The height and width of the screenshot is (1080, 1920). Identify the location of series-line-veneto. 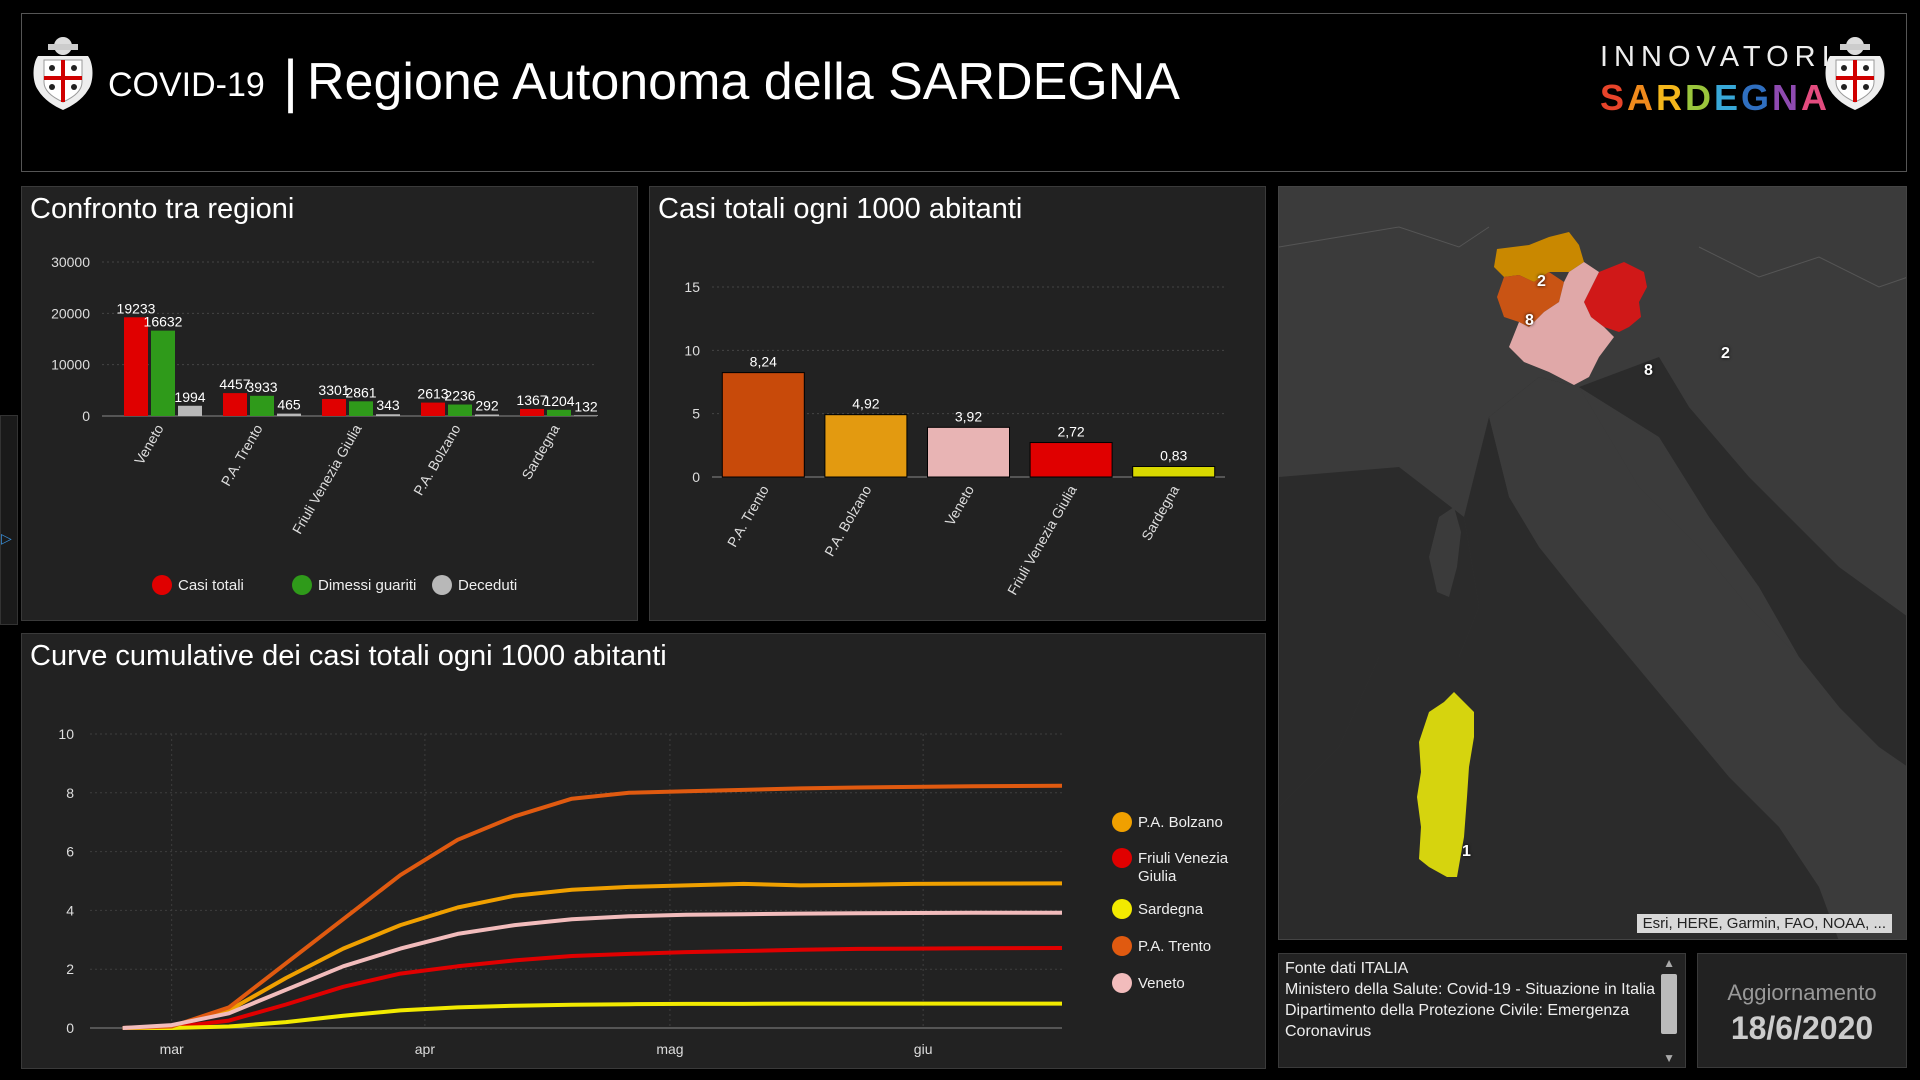
(592, 970).